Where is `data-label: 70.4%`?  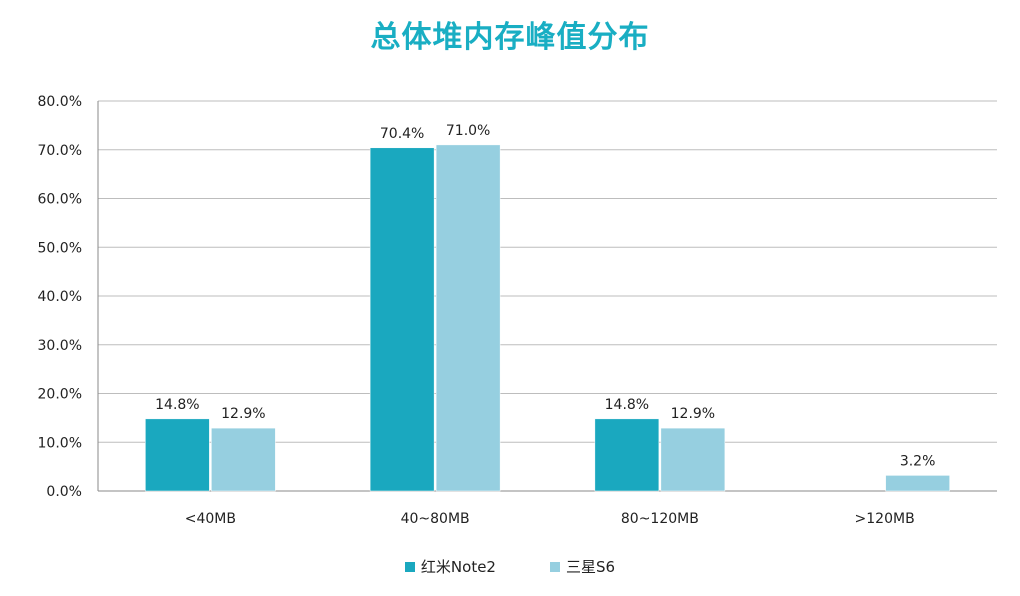 data-label: 70.4% is located at coordinates (402, 134).